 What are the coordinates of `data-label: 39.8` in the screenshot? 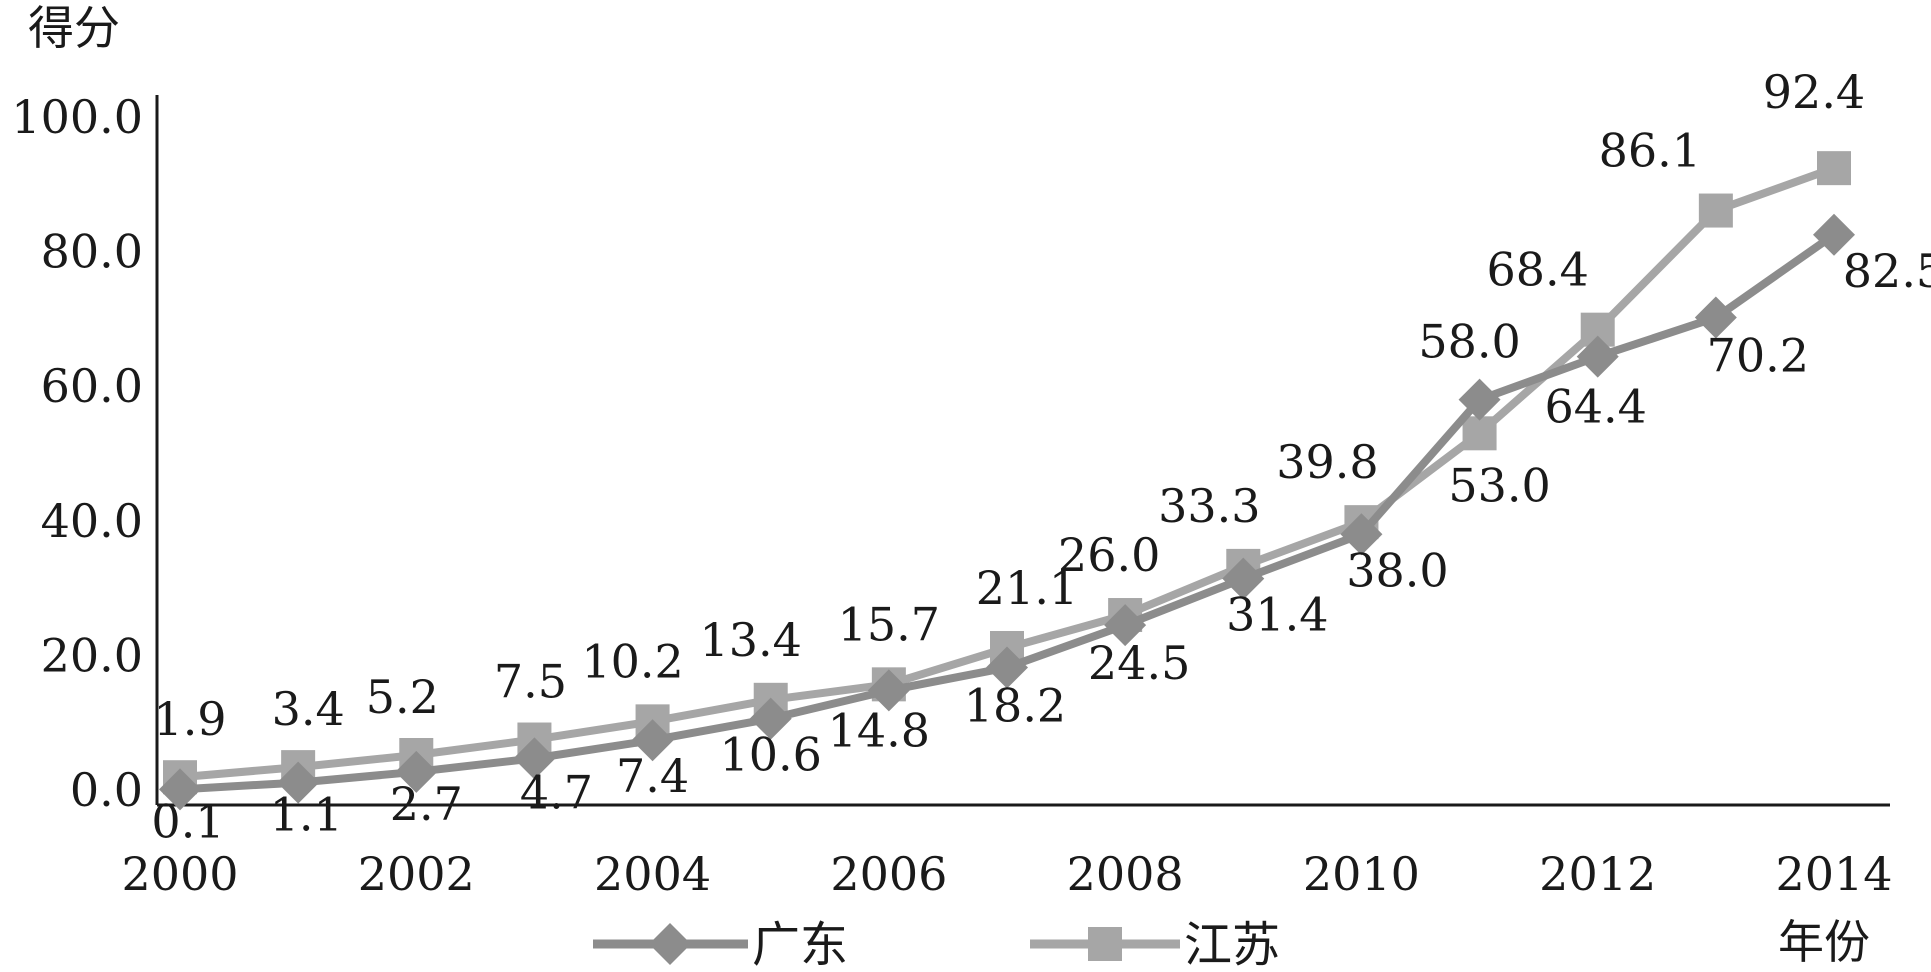 It's located at (1327, 462).